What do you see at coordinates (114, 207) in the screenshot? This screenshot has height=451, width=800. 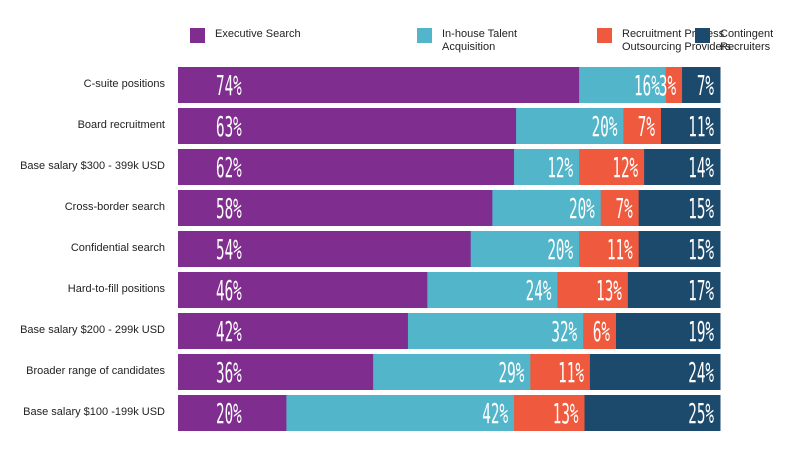 I see `category-label: Cross-border search` at bounding box center [114, 207].